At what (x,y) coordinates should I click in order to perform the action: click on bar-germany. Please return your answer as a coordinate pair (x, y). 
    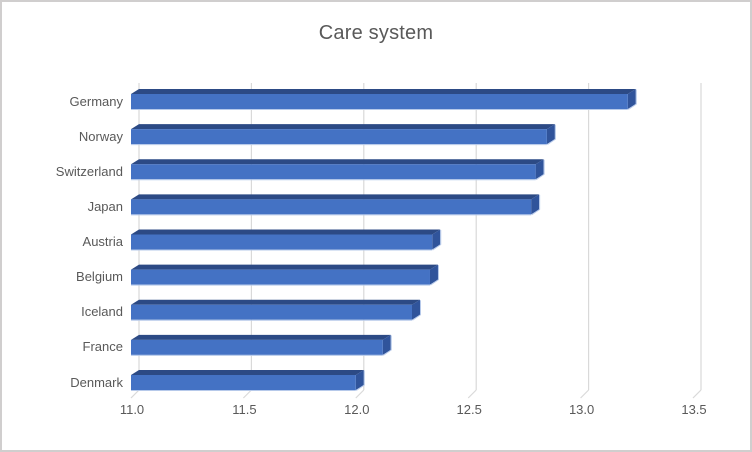
    Looking at the image, I should click on (384, 99).